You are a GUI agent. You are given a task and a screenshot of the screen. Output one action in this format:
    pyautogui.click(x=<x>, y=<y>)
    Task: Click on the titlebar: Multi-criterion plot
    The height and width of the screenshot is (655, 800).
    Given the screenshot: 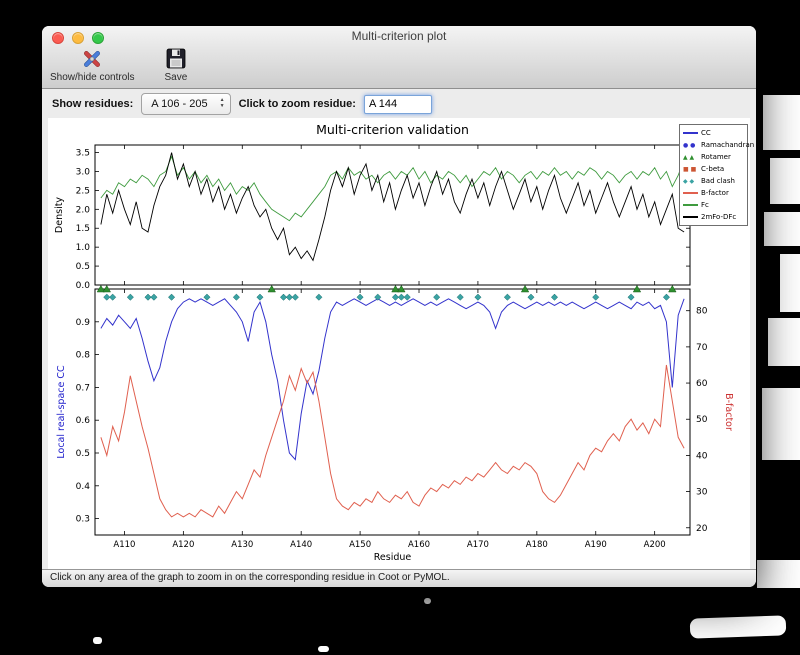 What is the action you would take?
    pyautogui.click(x=399, y=36)
    